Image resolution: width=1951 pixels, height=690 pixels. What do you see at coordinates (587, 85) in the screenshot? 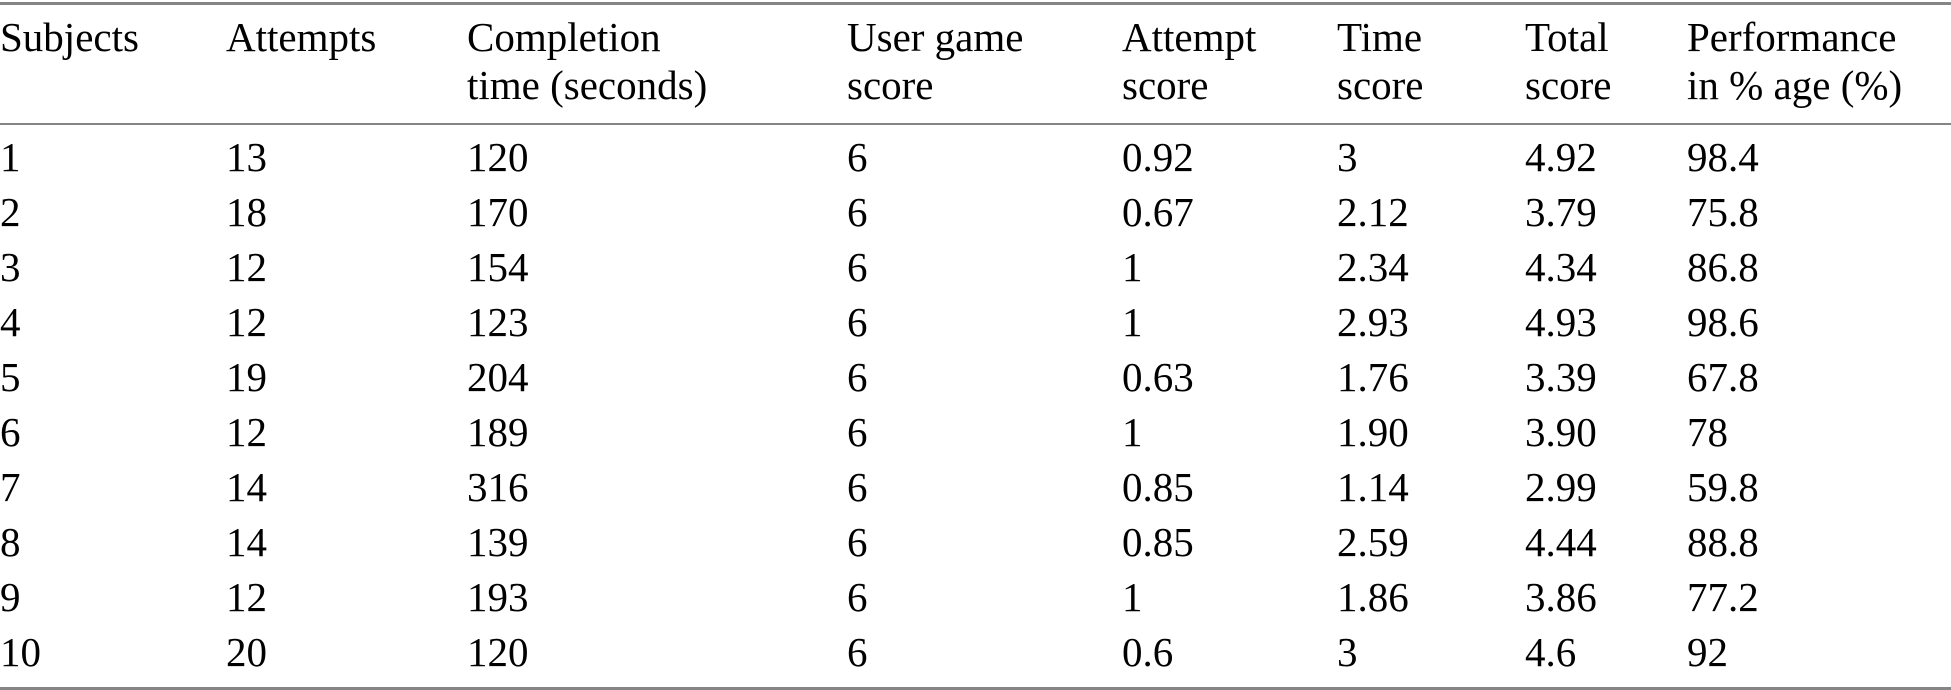
I see `header-line: time (seconds)` at bounding box center [587, 85].